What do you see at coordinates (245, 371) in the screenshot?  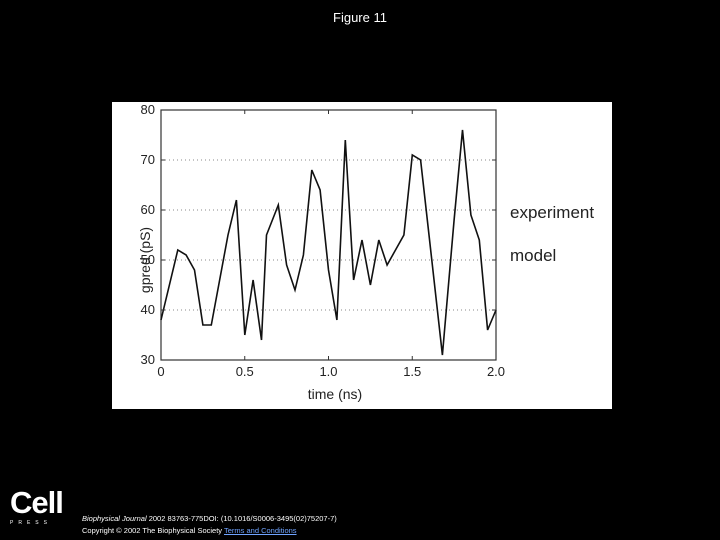 I see `x-tick-label-0.5: 0.5` at bounding box center [245, 371].